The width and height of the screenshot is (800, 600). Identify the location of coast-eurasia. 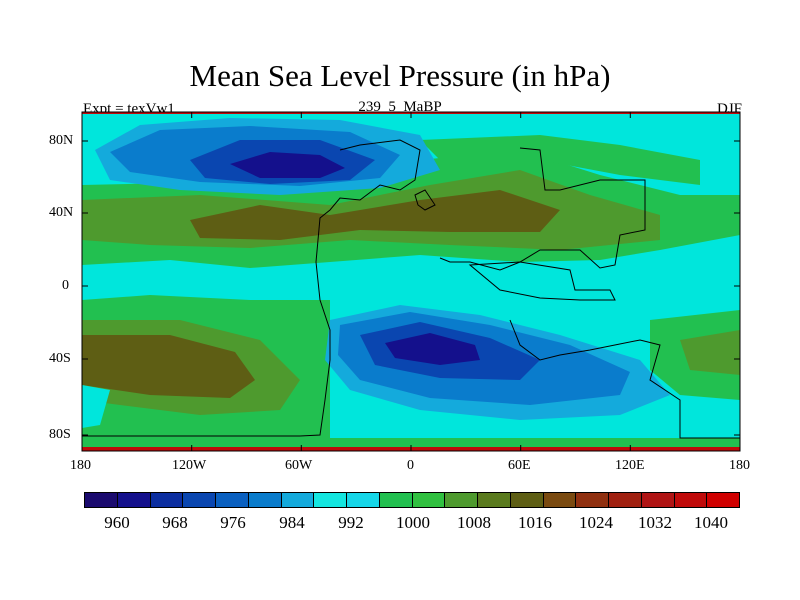
(542, 209).